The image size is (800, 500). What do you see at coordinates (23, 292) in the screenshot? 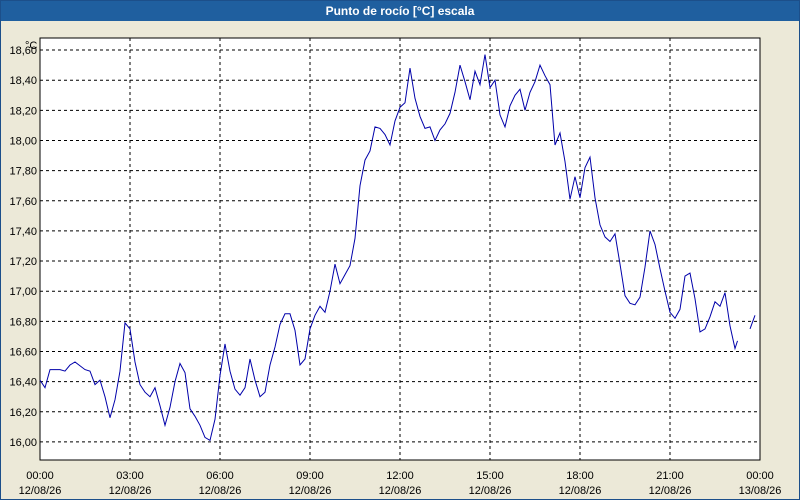
I see `y-tick-label: 17,00` at bounding box center [23, 292].